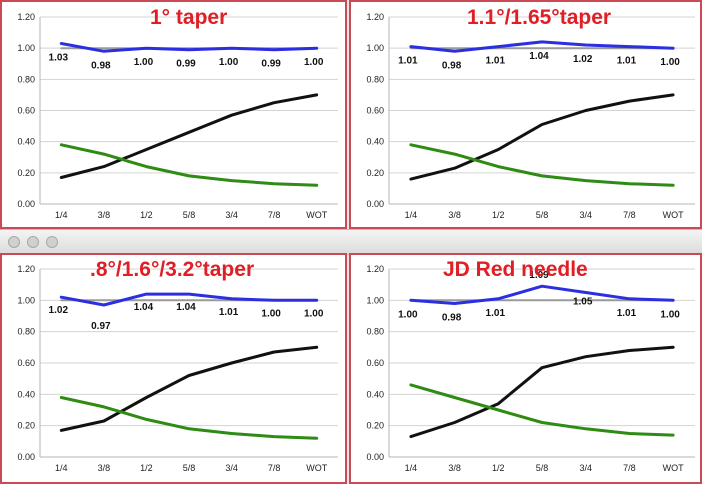 Image resolution: width=702 pixels, height=484 pixels. I want to click on window-close-button, so click(14, 242).